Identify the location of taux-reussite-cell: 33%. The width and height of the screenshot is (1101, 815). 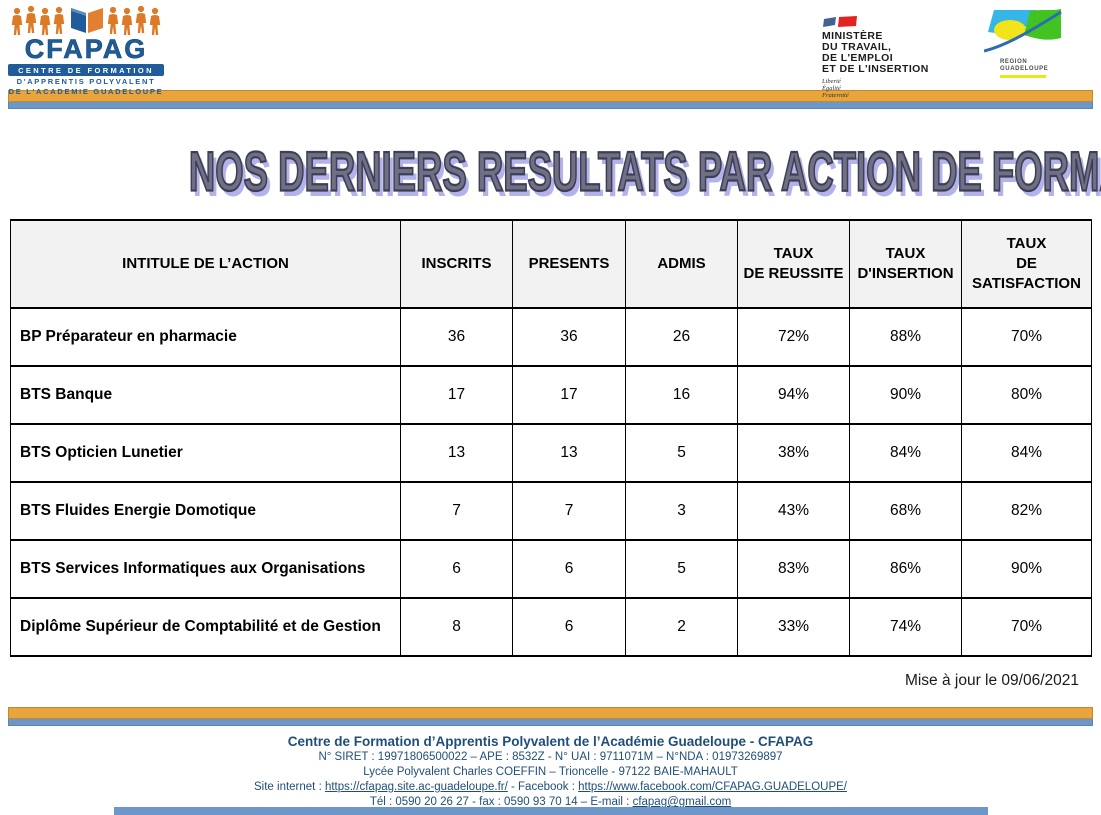
(793, 627).